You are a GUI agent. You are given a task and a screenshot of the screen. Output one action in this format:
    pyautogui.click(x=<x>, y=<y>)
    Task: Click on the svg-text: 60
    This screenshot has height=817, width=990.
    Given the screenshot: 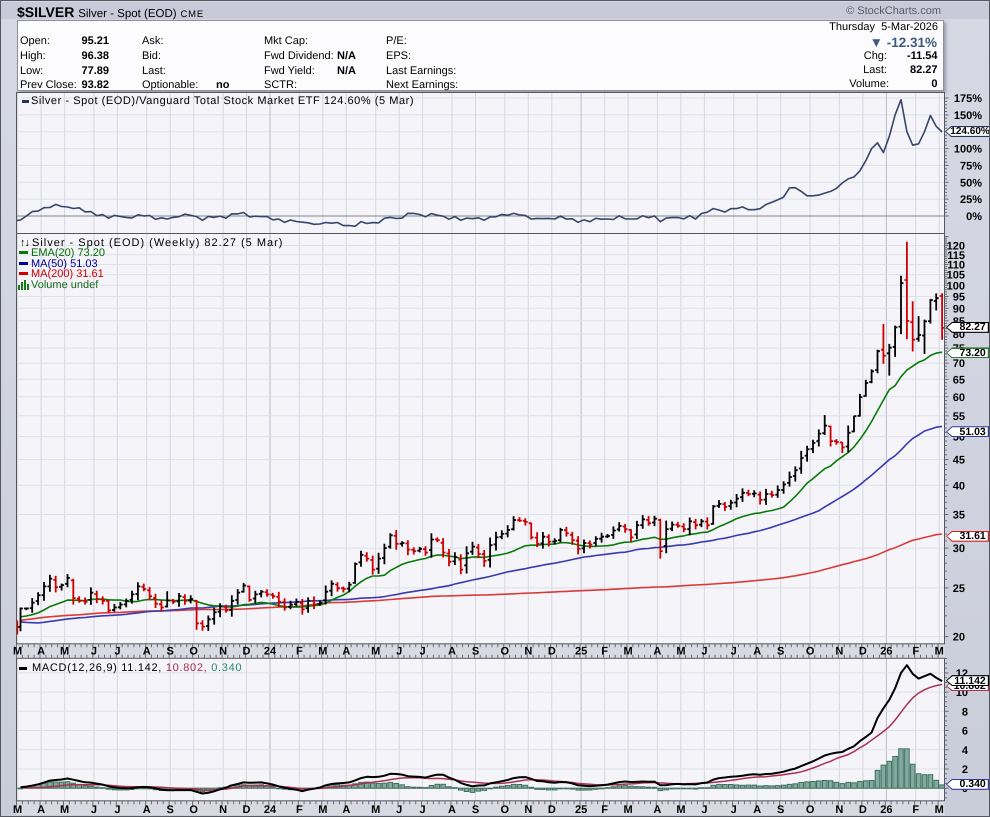 What is the action you would take?
    pyautogui.click(x=959, y=398)
    